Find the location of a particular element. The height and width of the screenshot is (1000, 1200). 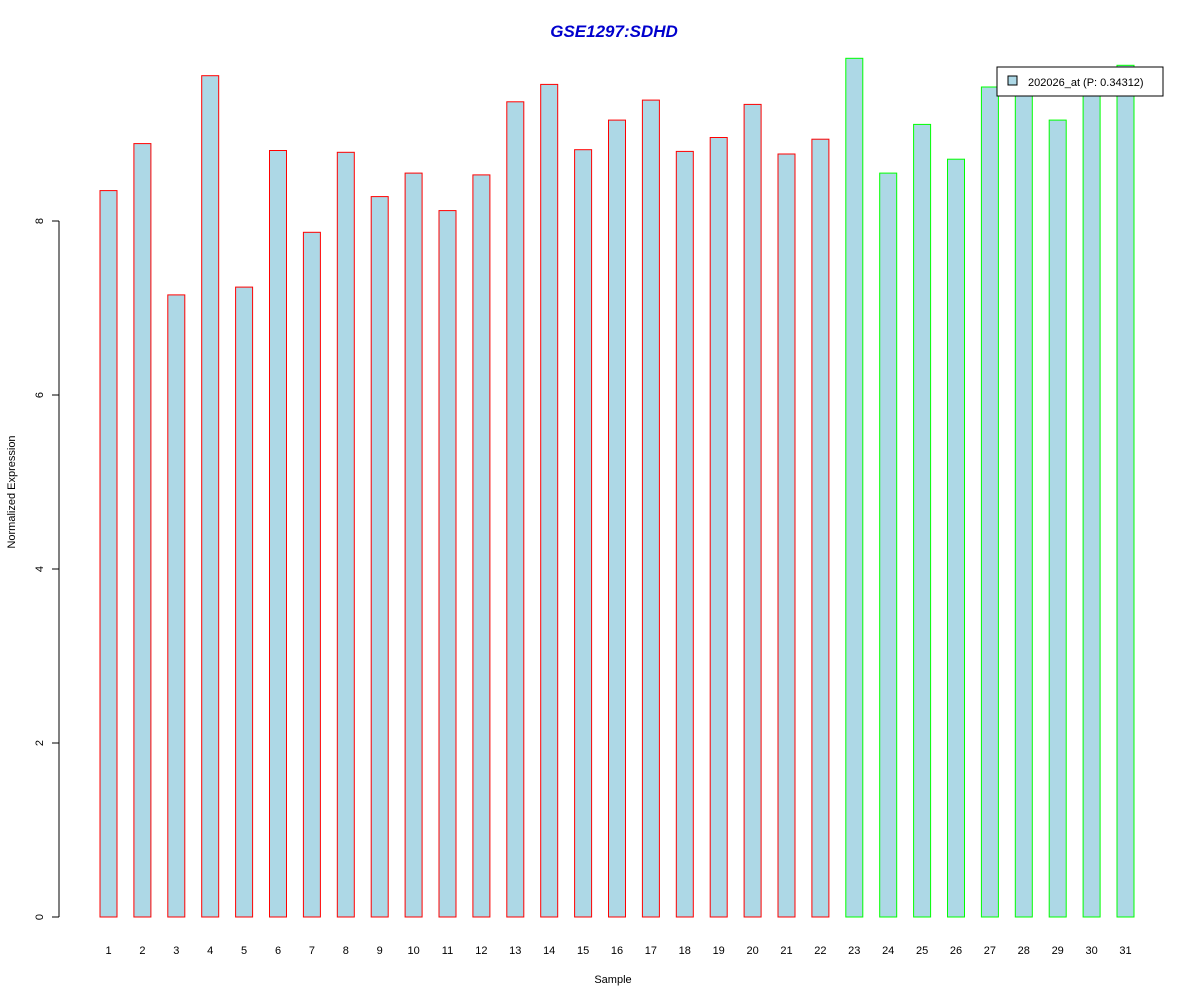

x-tick-label: 18 is located at coordinates (685, 951).